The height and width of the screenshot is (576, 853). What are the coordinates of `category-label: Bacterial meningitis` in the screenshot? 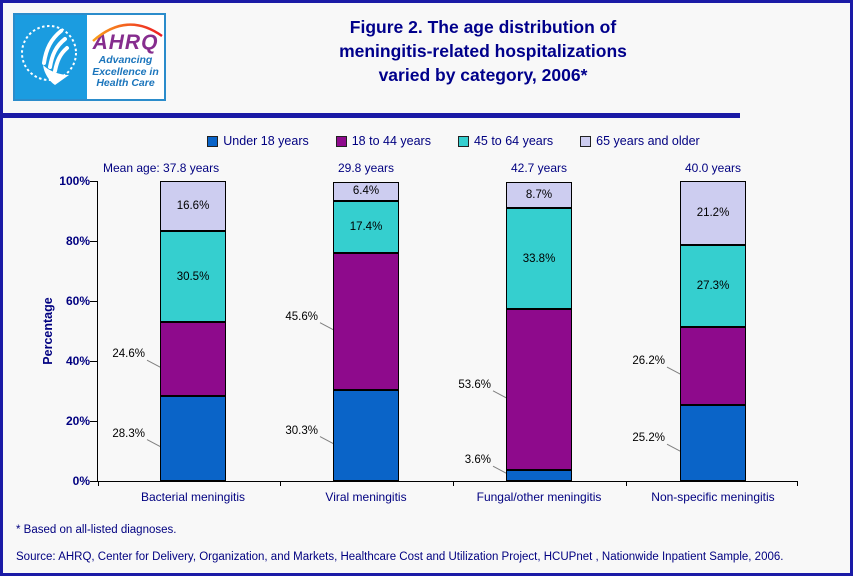 It's located at (193, 497).